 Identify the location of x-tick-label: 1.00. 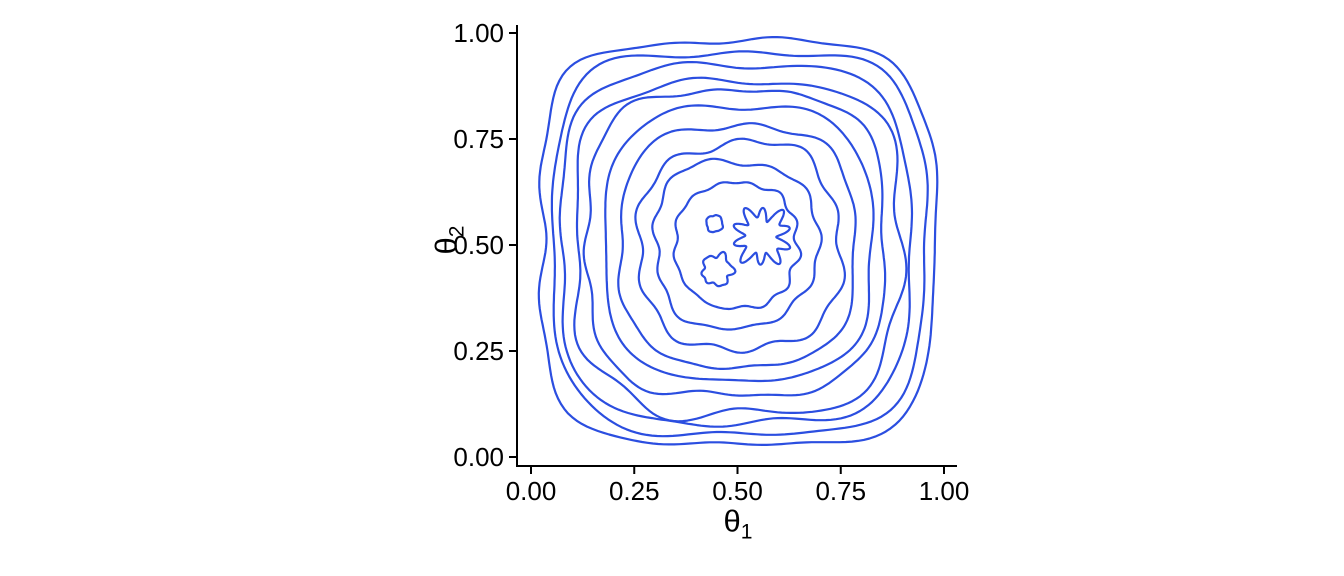
(944, 491).